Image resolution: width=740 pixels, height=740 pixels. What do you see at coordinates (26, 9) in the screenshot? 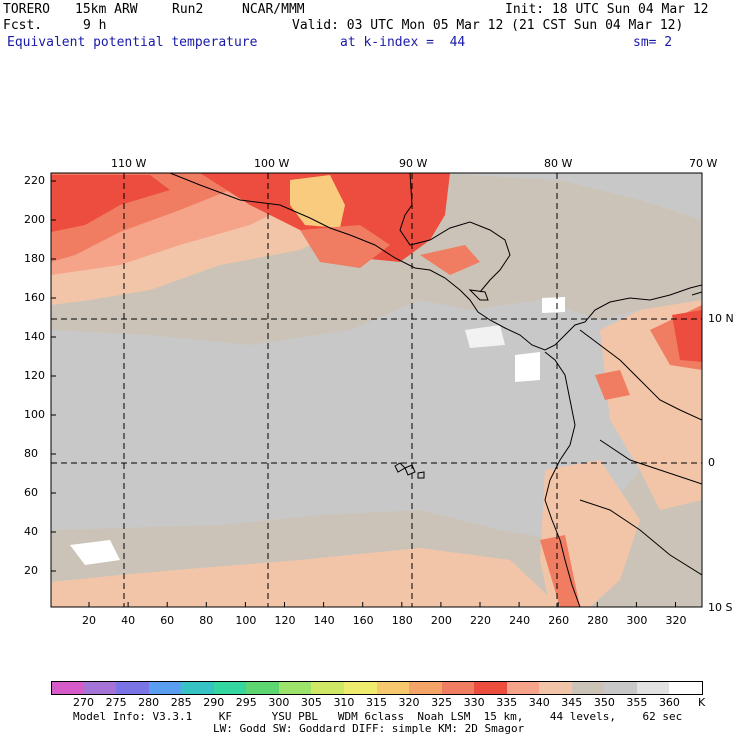
I see `model-name: TORERO` at bounding box center [26, 9].